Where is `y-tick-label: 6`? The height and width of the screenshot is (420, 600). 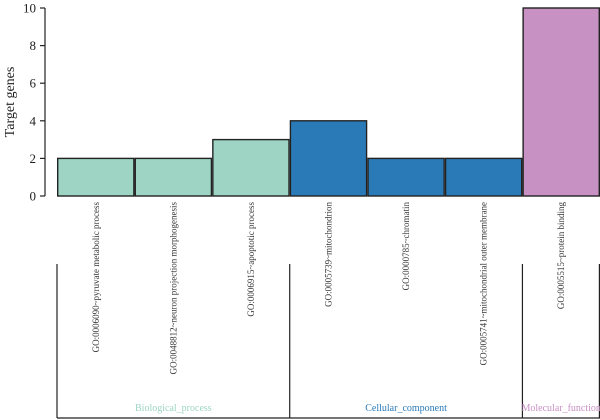
y-tick-label: 6 is located at coordinates (33, 83).